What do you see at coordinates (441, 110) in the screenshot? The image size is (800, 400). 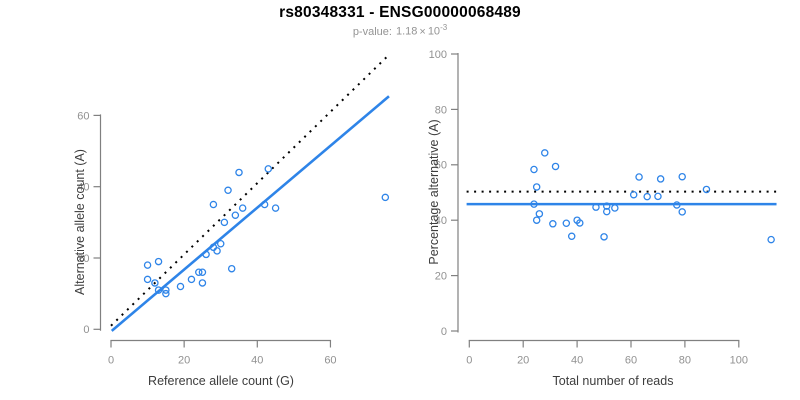 I see `y-tick-label: 80` at bounding box center [441, 110].